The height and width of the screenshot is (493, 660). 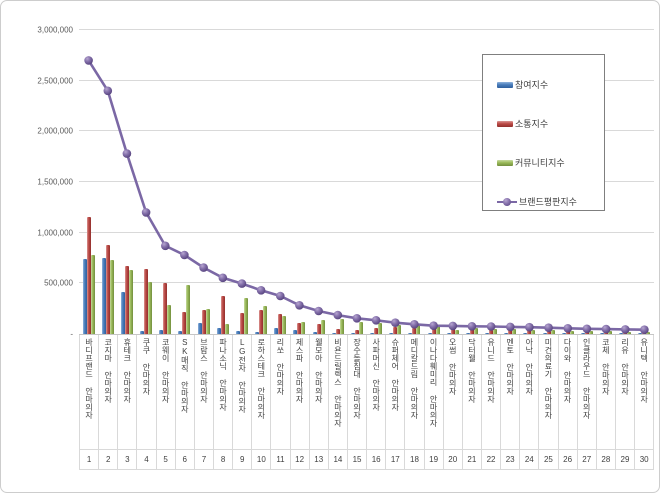 What do you see at coordinates (529, 366) in the screenshot?
I see `category-label-24: 아낙 안마의자` at bounding box center [529, 366].